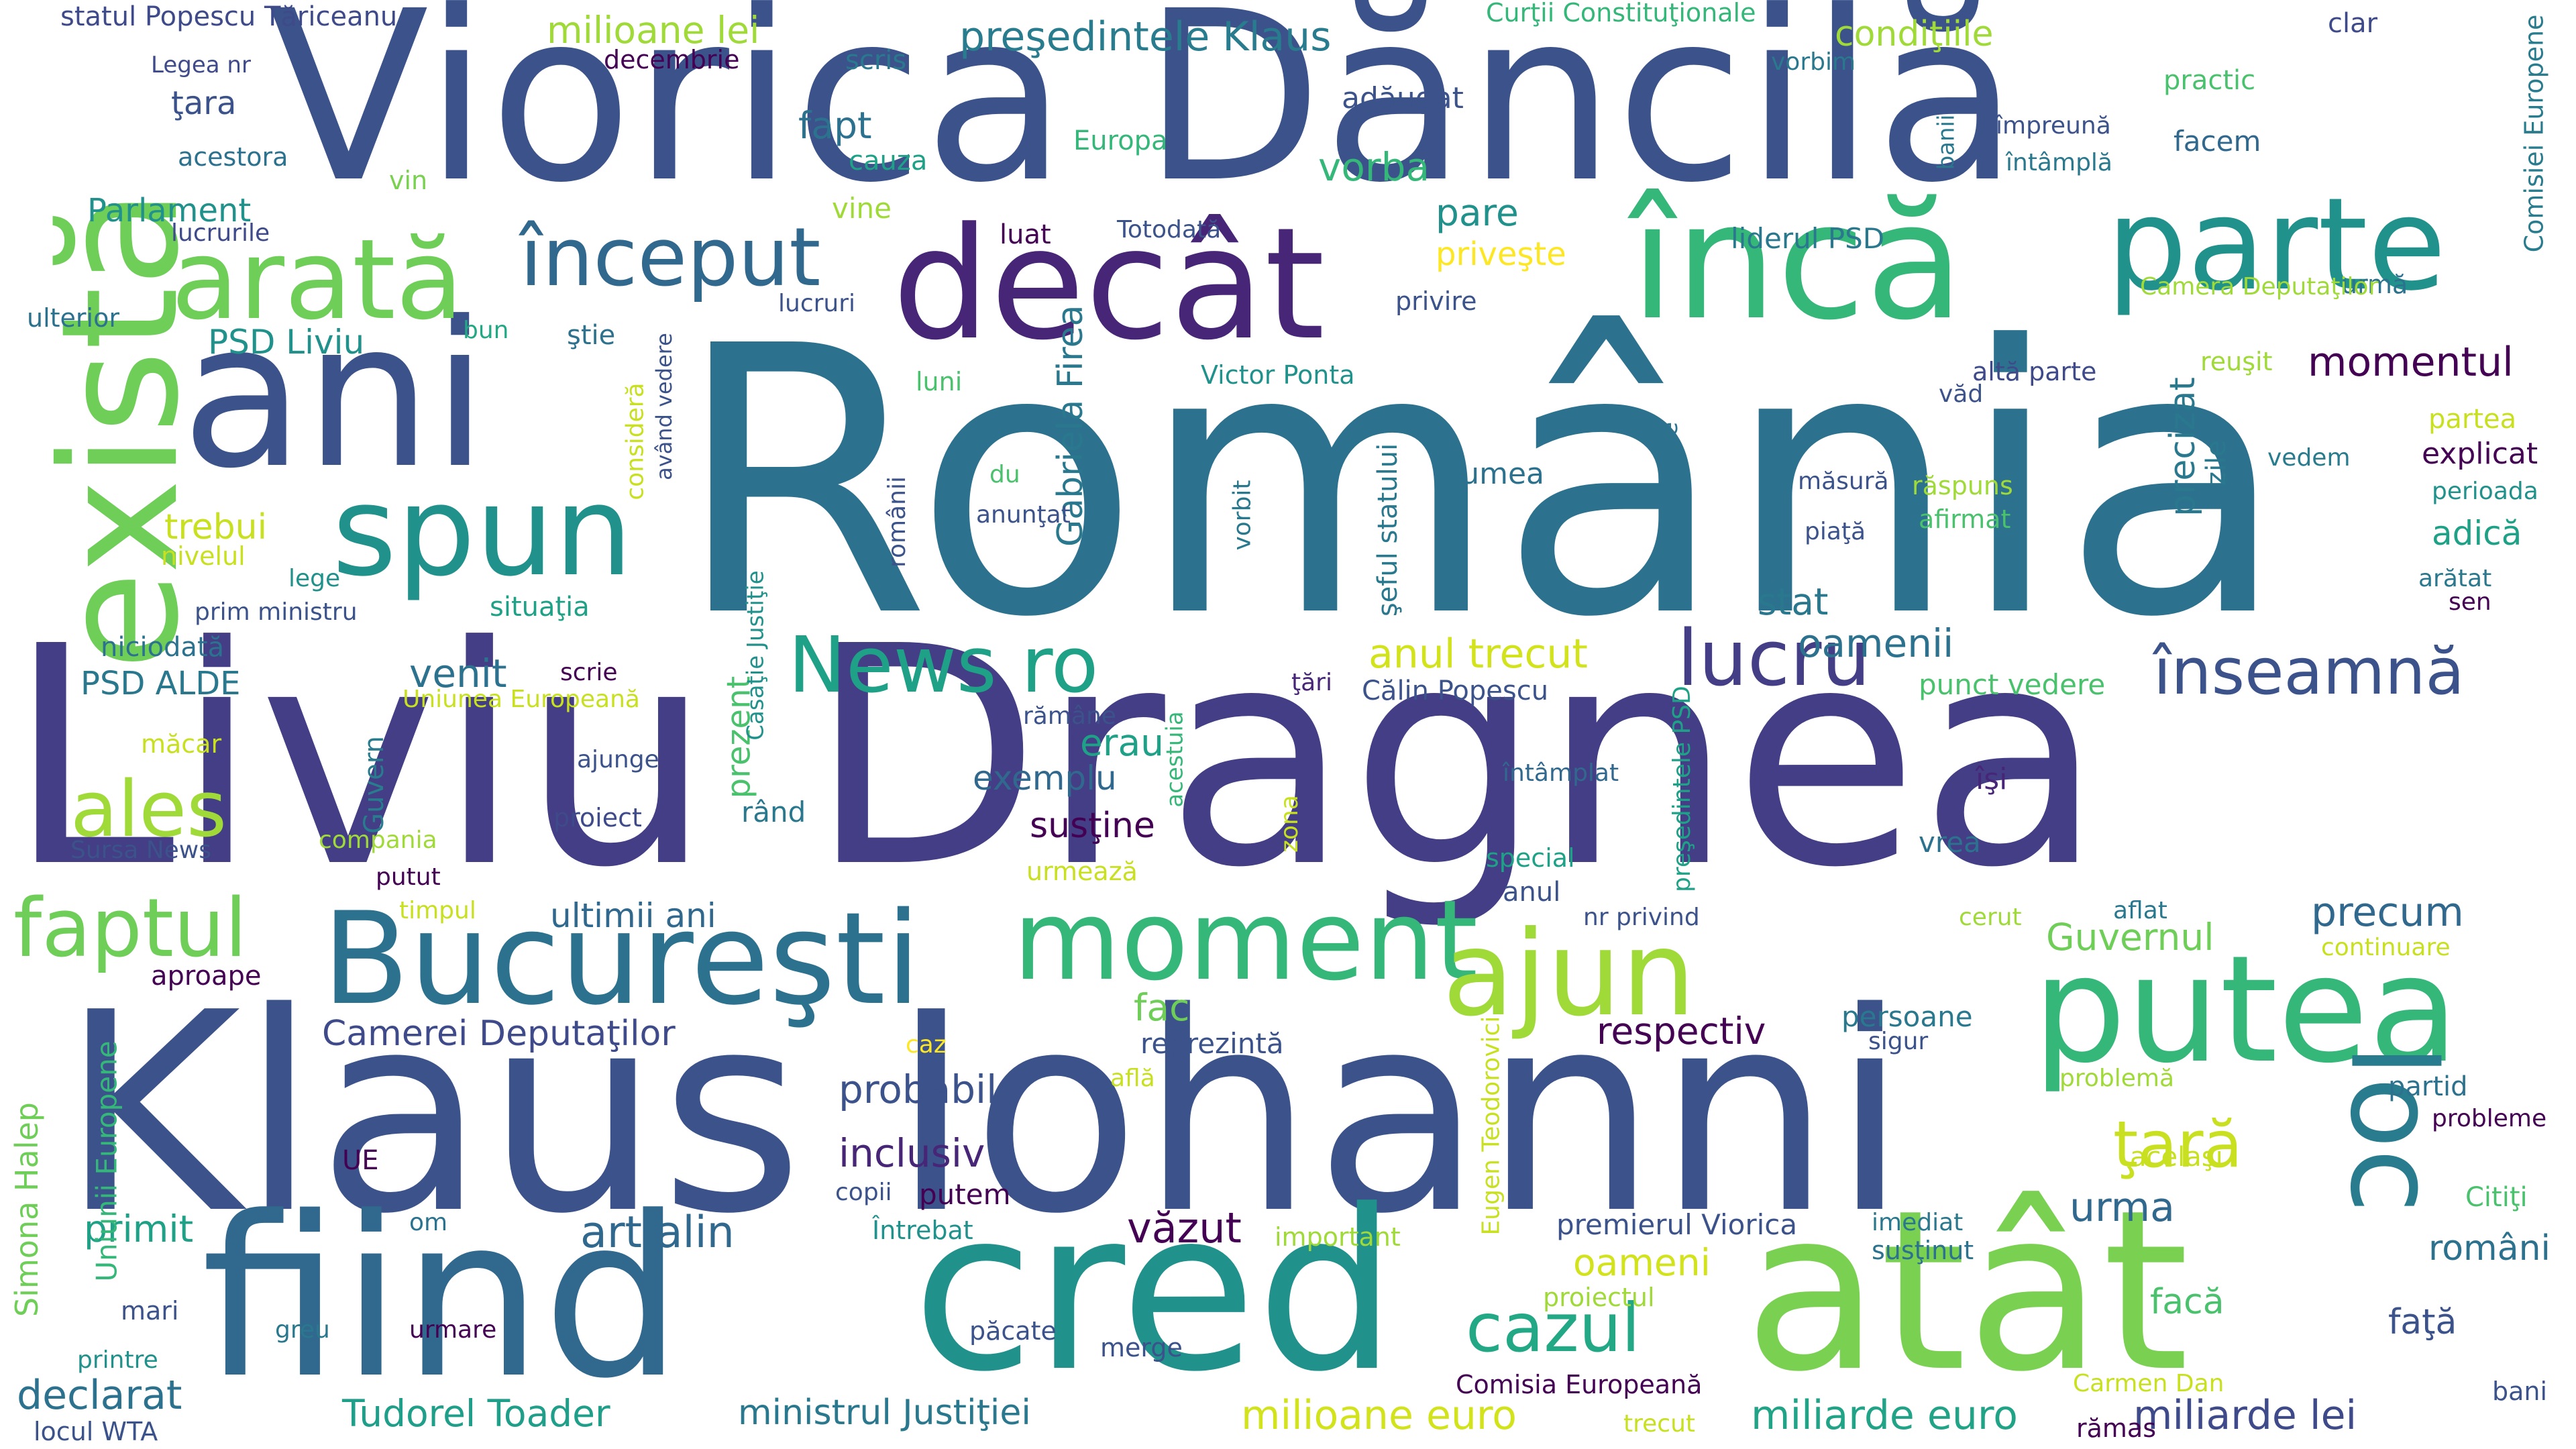 This screenshot has height=1449, width=2576. I want to click on word-ulterior: ulterior, so click(73, 318).